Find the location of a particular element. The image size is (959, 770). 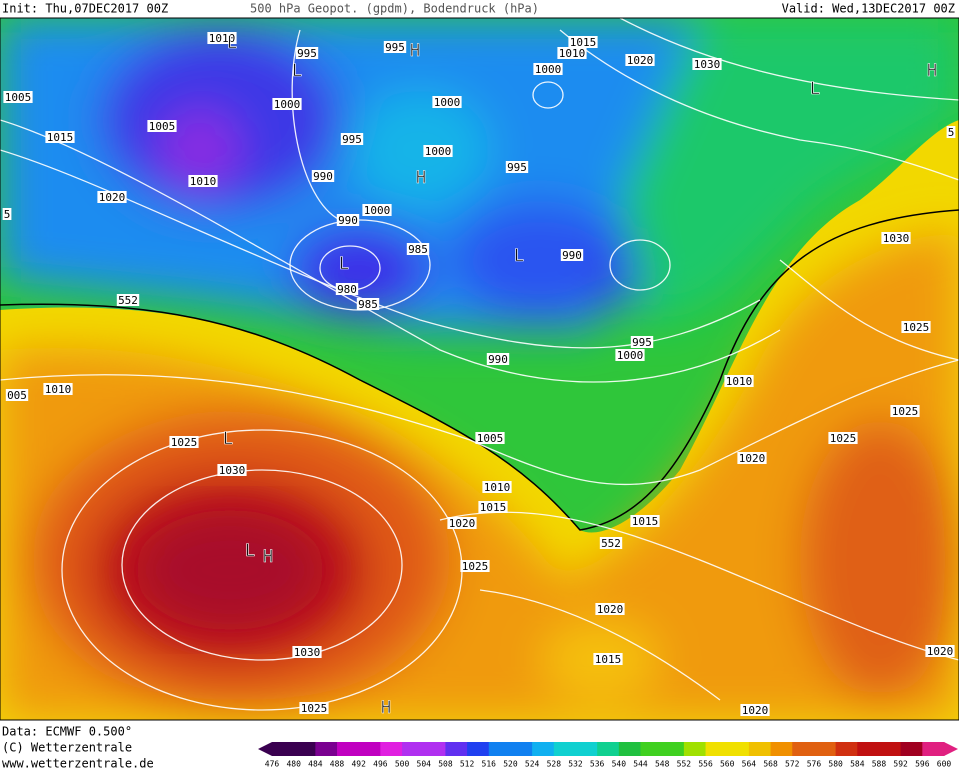

colorbar-label: 532 is located at coordinates (575, 764).